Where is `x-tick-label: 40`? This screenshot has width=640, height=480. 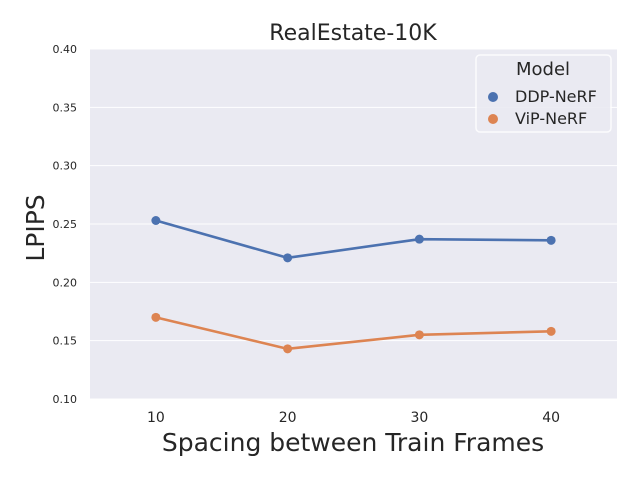 x-tick-label: 40 is located at coordinates (551, 418).